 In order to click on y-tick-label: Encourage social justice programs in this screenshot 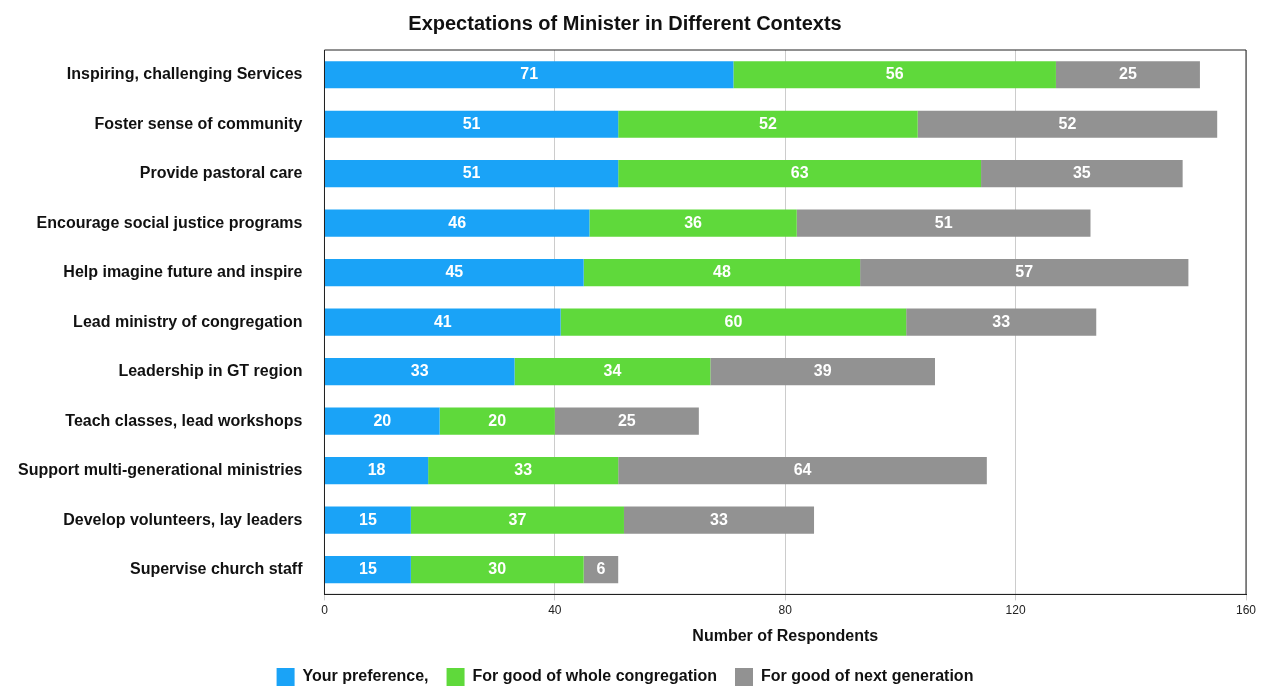, I will do `click(169, 222)`.